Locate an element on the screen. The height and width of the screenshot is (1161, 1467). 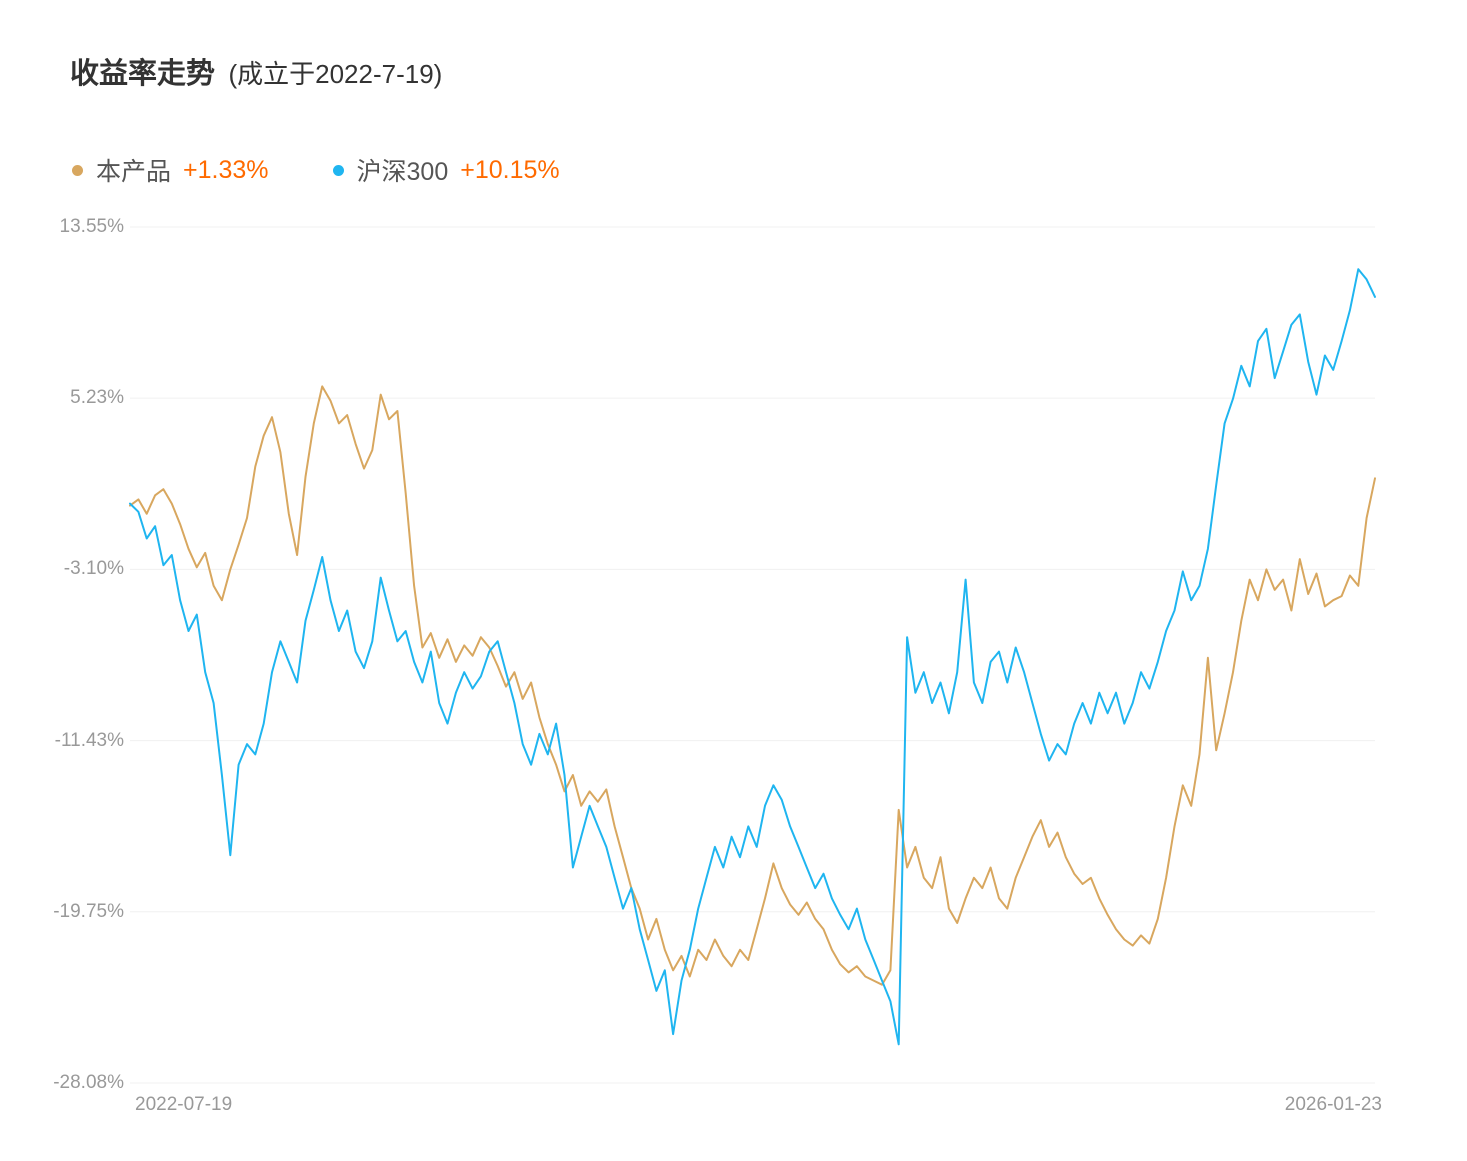
legend-label-product: 本产品 is located at coordinates (134, 172).